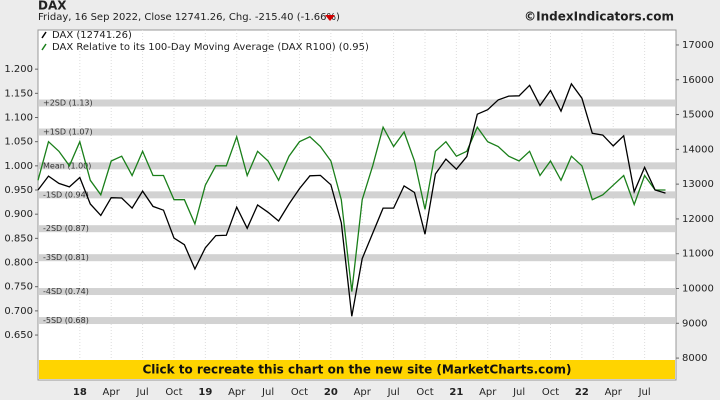  Describe the element at coordinates (18, 190) in the screenshot. I see `y-tick-label: 0.950` at that location.